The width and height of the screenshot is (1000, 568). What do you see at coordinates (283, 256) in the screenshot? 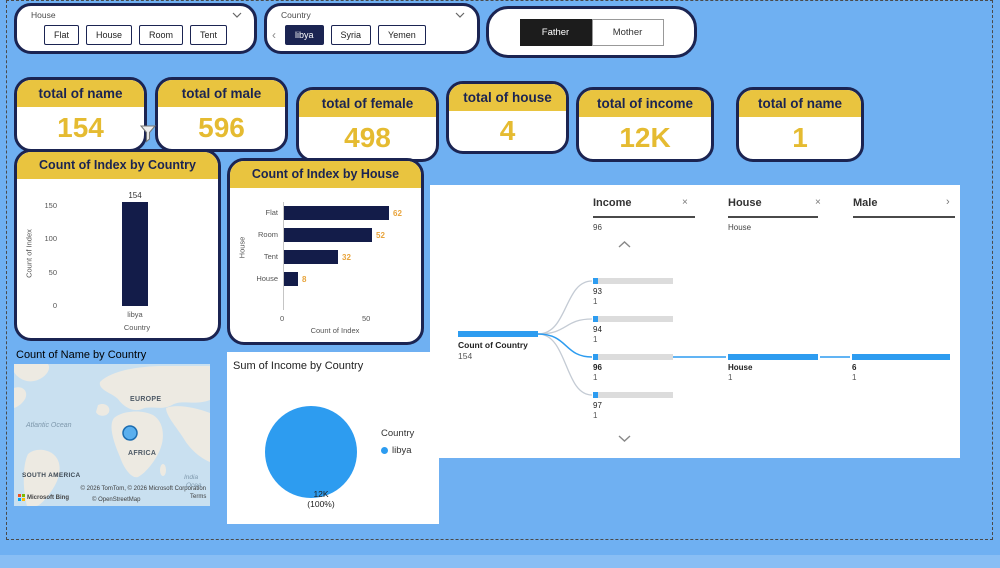
I see `axis-line` at bounding box center [283, 256].